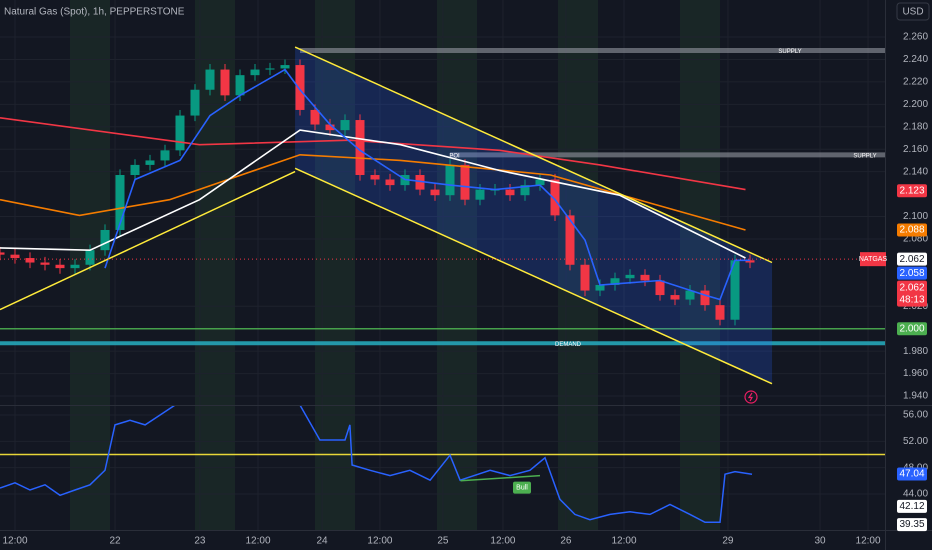  I want to click on price-label: 2.123, so click(911, 190).